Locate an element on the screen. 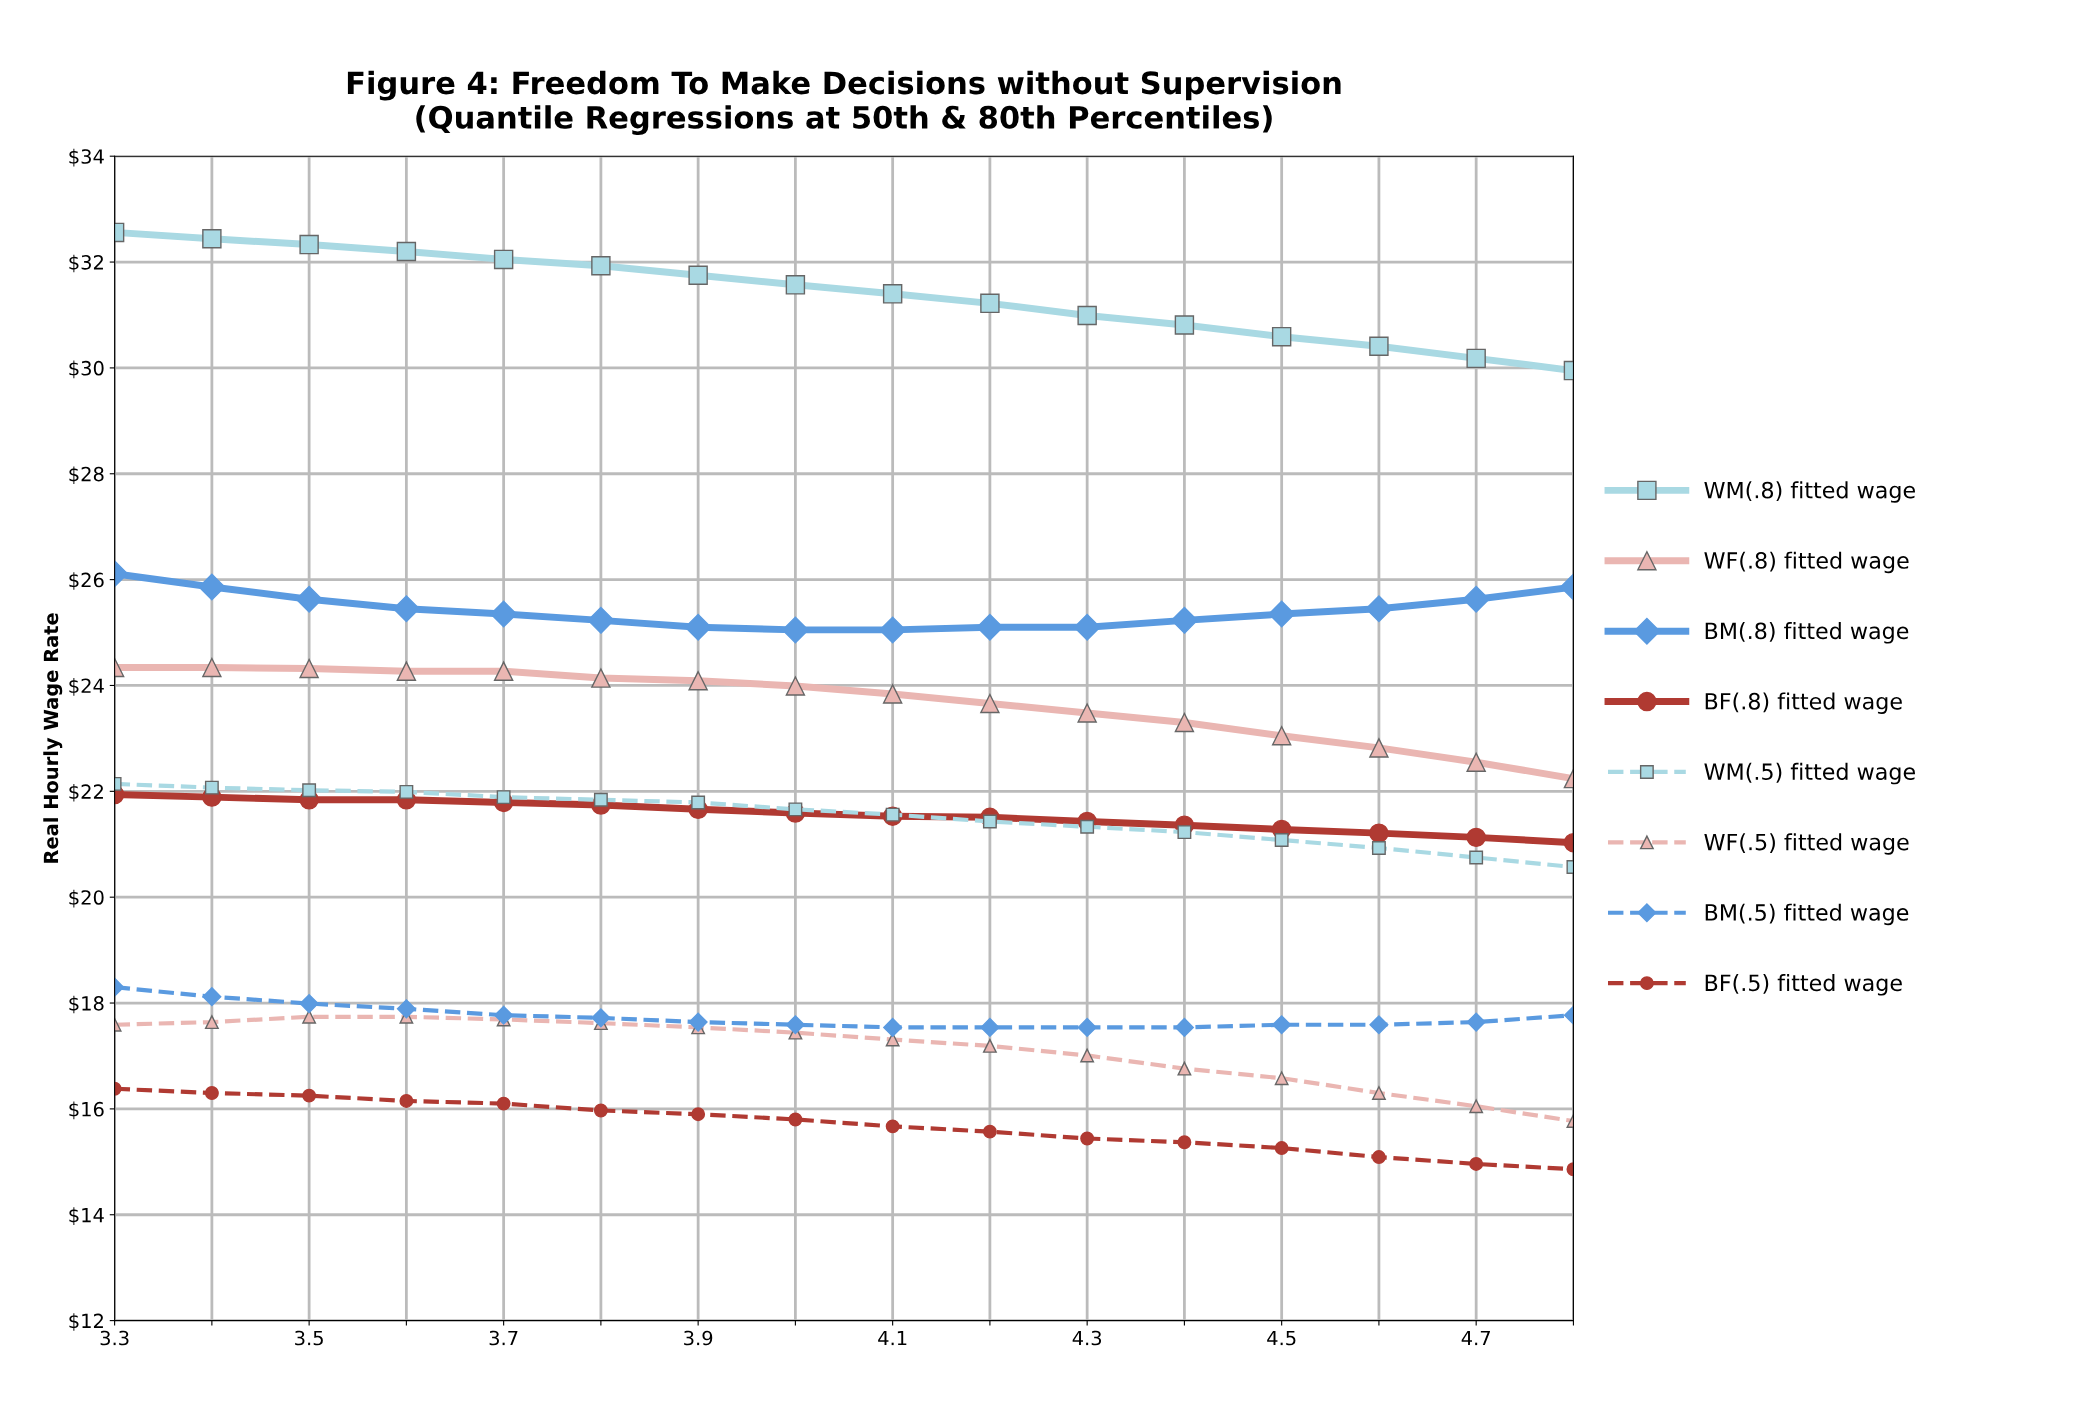  legend-label: WM(.8) fitted wage is located at coordinates (1809, 492).